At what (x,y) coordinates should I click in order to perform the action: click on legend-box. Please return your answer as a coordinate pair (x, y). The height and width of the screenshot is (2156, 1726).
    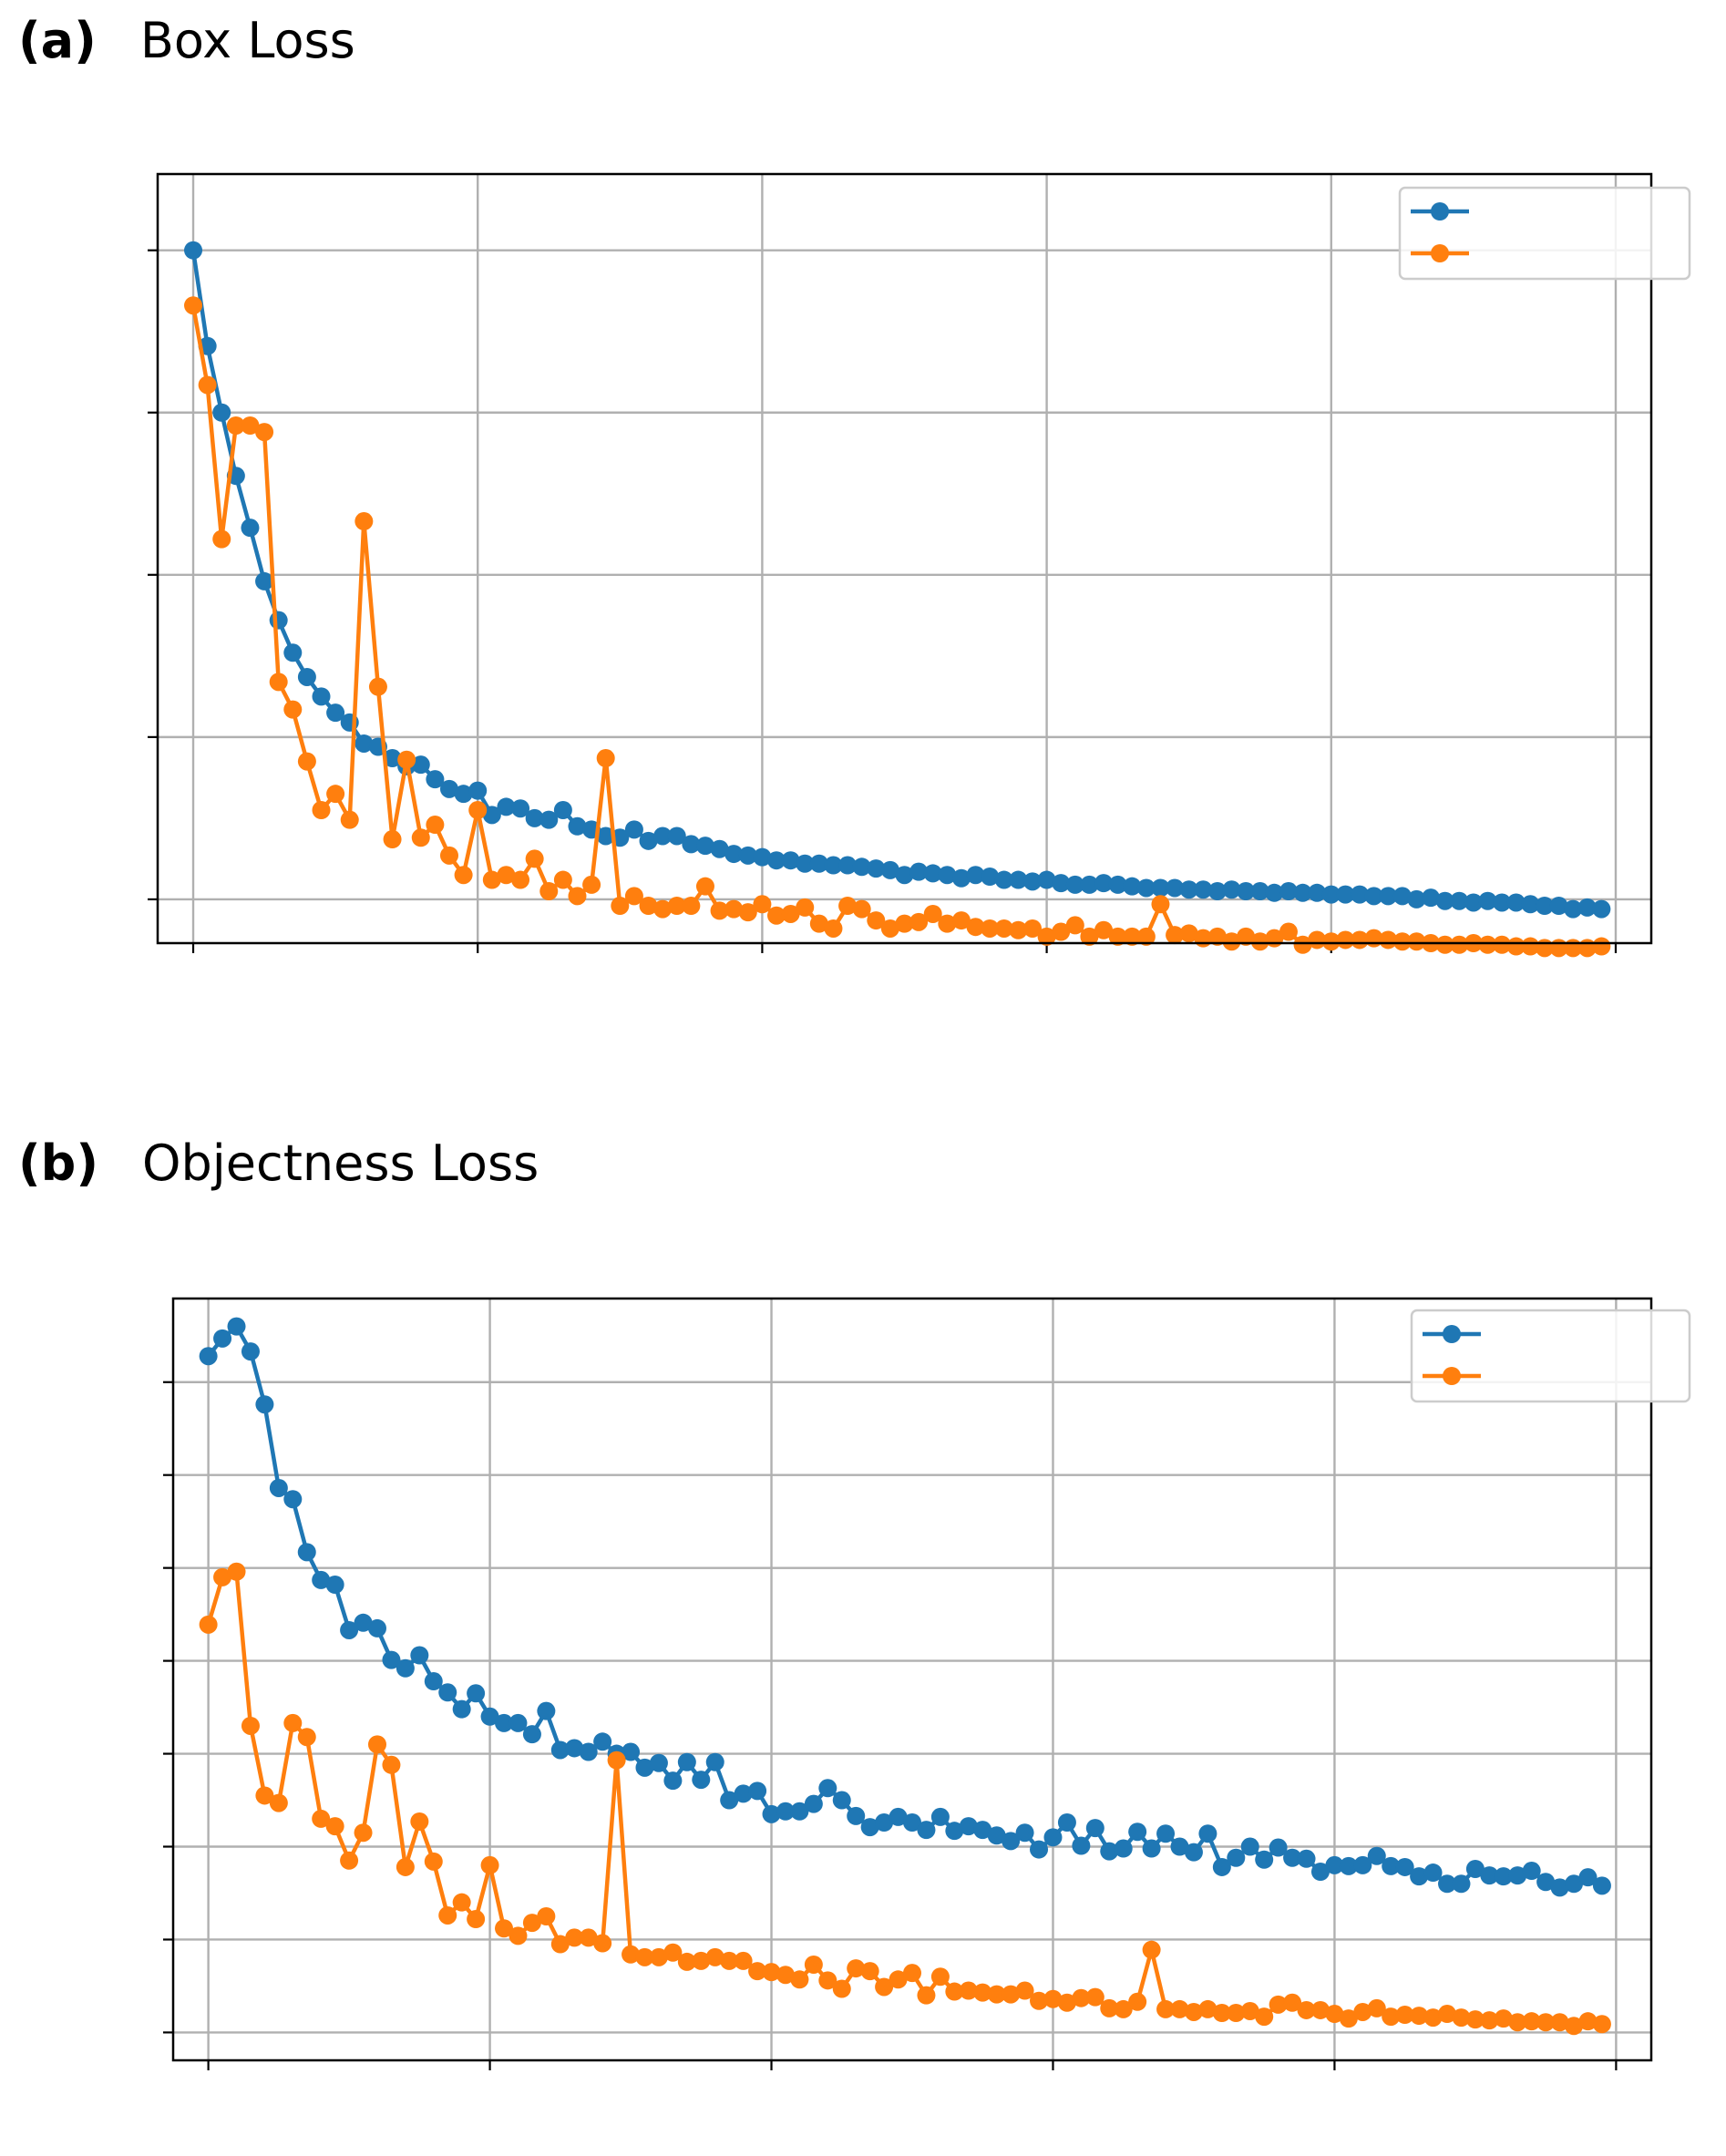
    Looking at the image, I should click on (1550, 1356).